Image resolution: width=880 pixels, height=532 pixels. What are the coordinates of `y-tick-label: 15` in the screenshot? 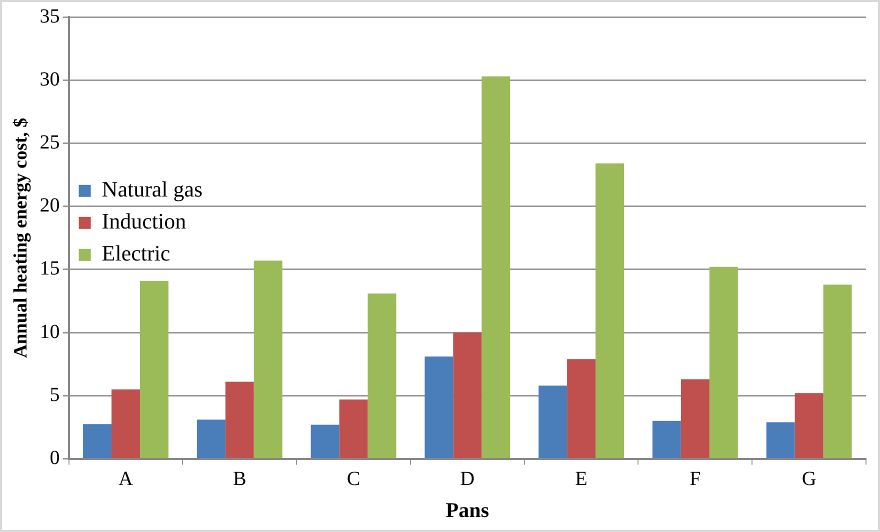 It's located at (50, 269).